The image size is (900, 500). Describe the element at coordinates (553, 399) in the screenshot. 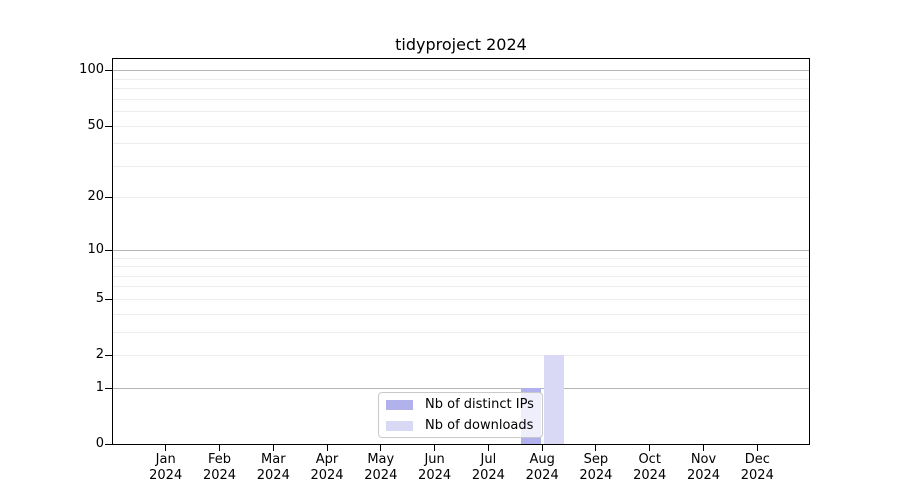

I see `bar-downloads` at that location.